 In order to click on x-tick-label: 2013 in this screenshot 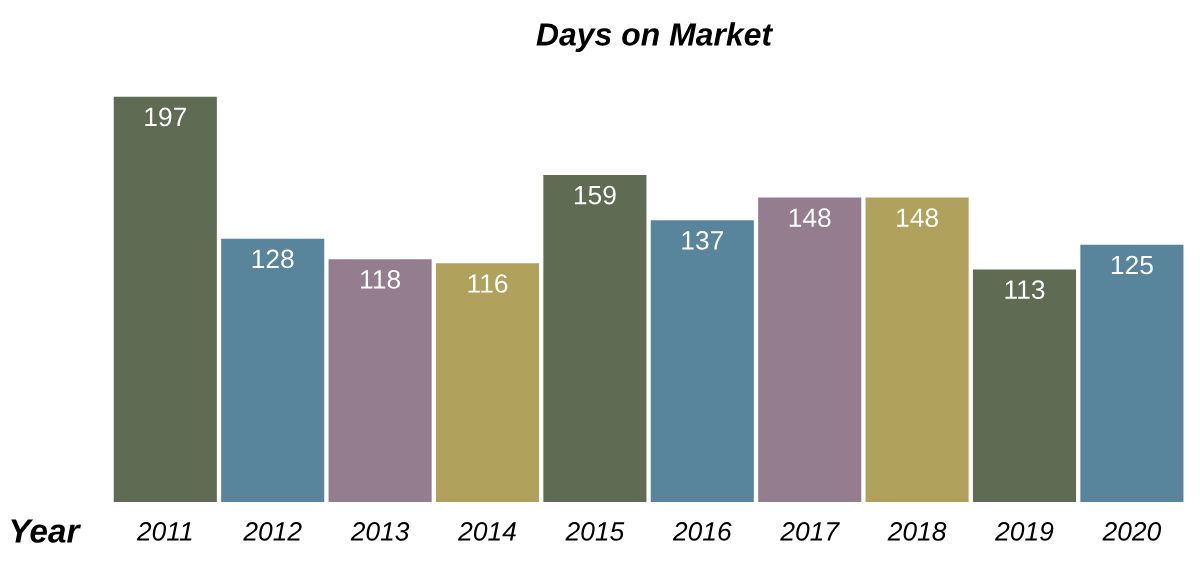, I will do `click(380, 531)`.